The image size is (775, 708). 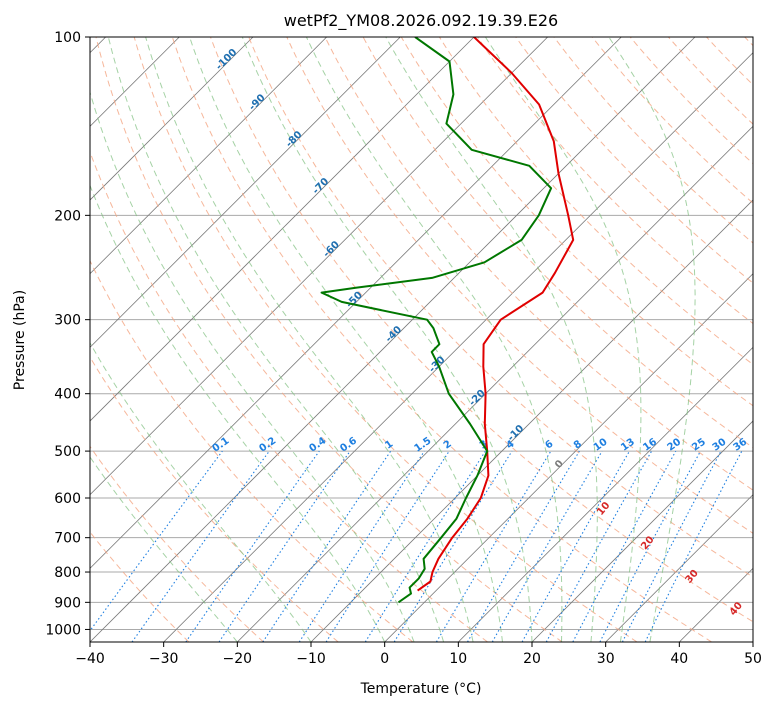 I want to click on x-axis-label: Temperature (°C), so click(x=421, y=689).